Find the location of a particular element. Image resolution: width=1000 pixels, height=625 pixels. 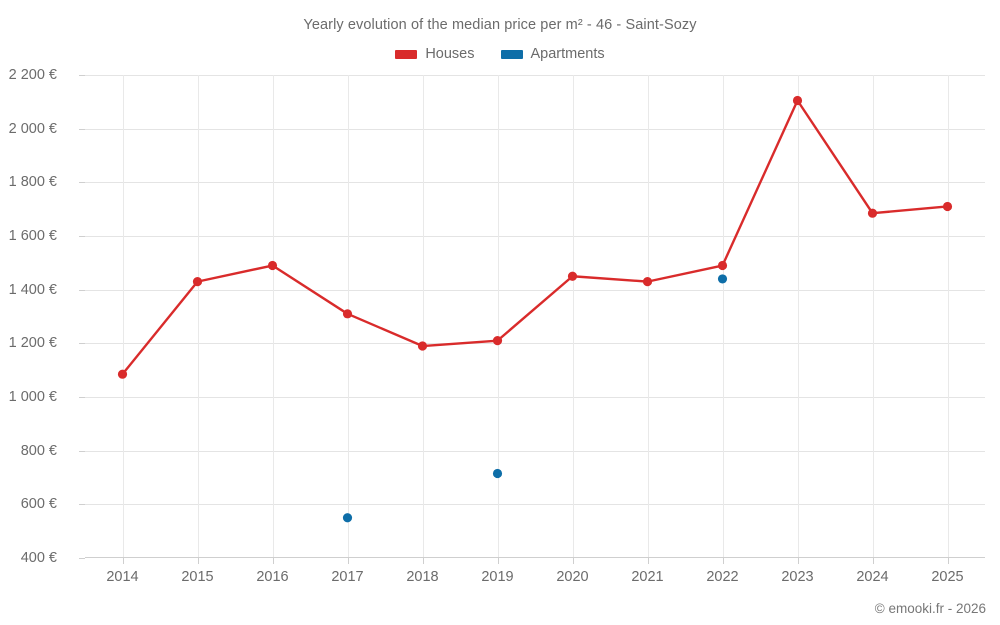

x-axis-line is located at coordinates (535, 557).